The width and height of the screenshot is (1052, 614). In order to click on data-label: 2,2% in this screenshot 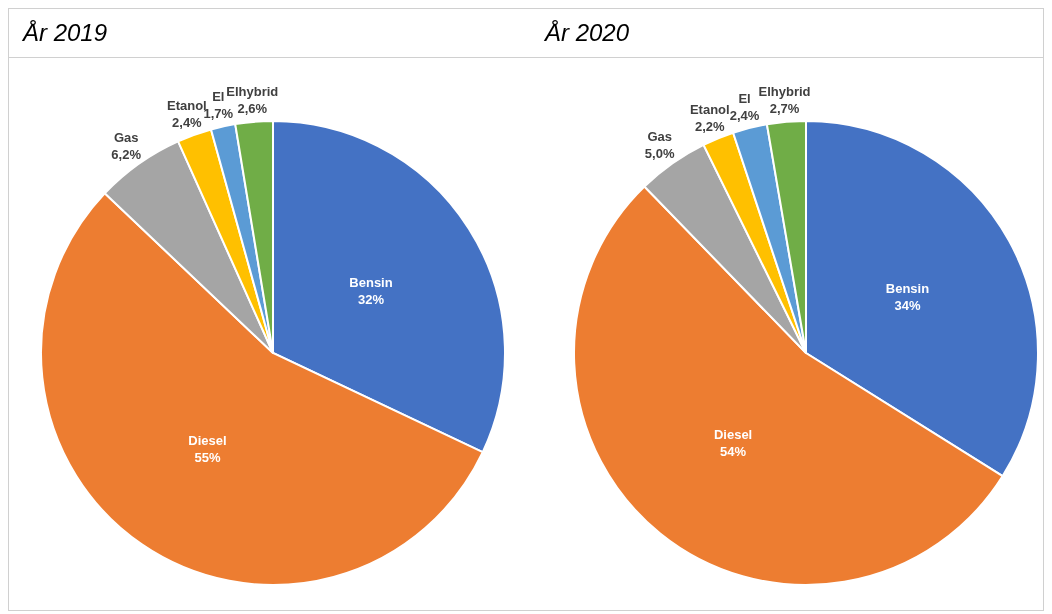, I will do `click(710, 126)`.